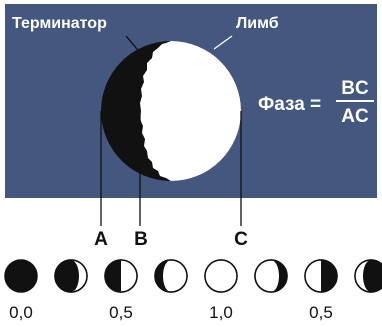  Describe the element at coordinates (241, 239) in the screenshot. I see `point-c-label: C` at that location.